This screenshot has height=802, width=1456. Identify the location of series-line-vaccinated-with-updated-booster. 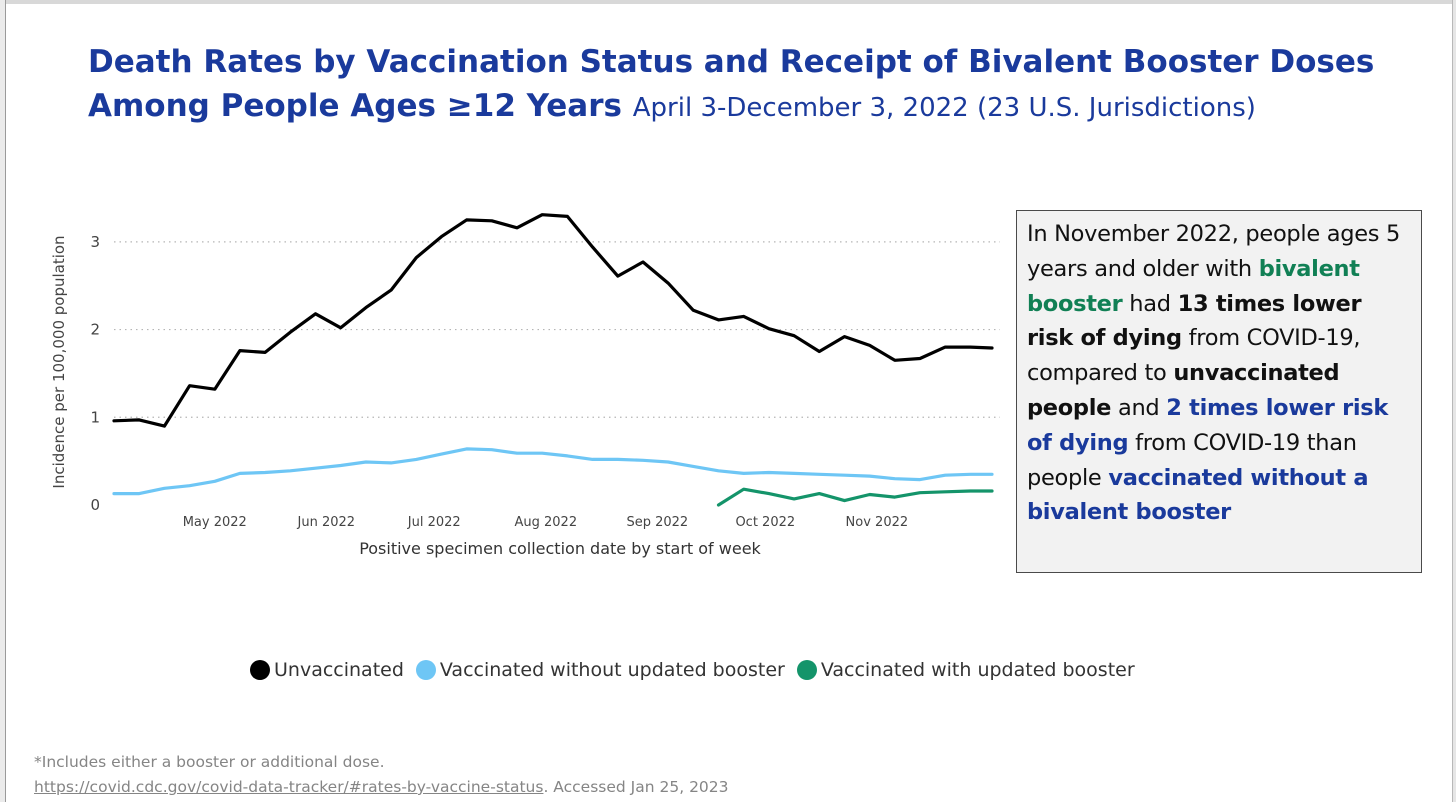
(855, 497).